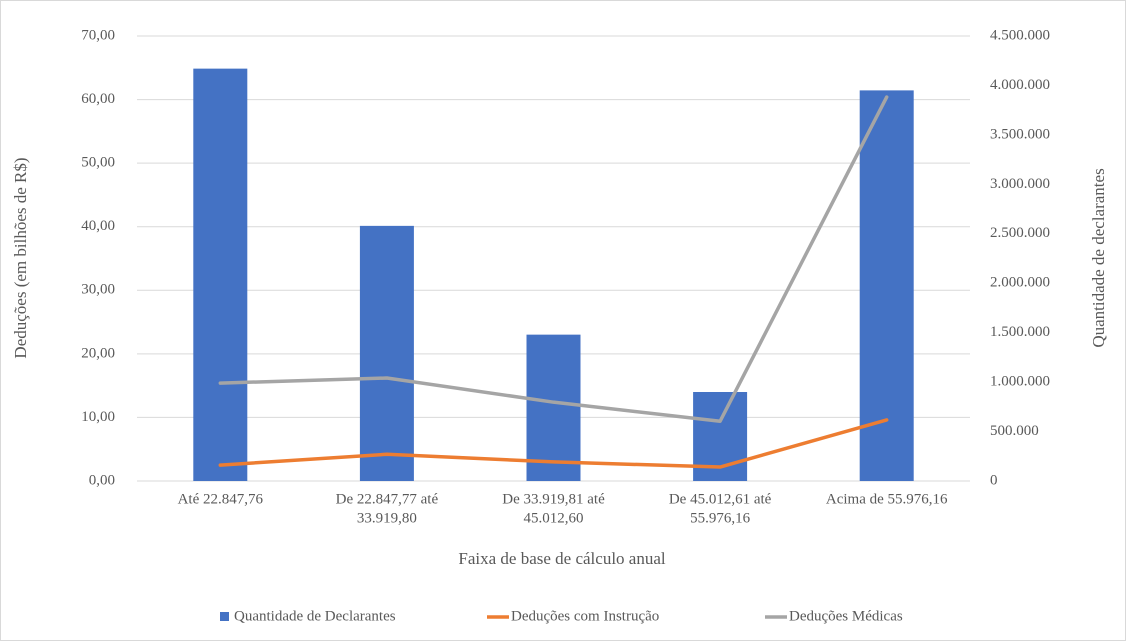  Describe the element at coordinates (887, 499) in the screenshot. I see `x-tick-label: Acima de 55.976,16` at that location.